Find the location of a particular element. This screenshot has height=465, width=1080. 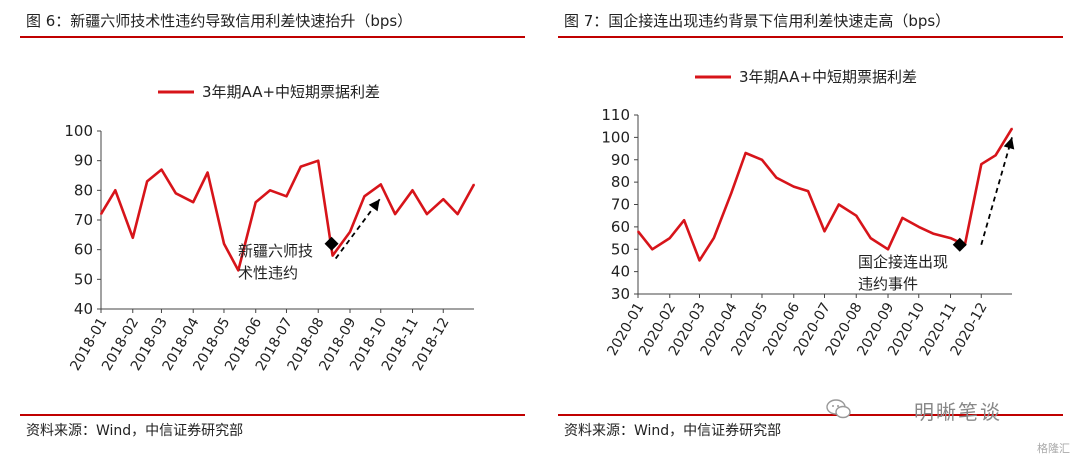

right-y-tick-label: 110 is located at coordinates (615, 115).